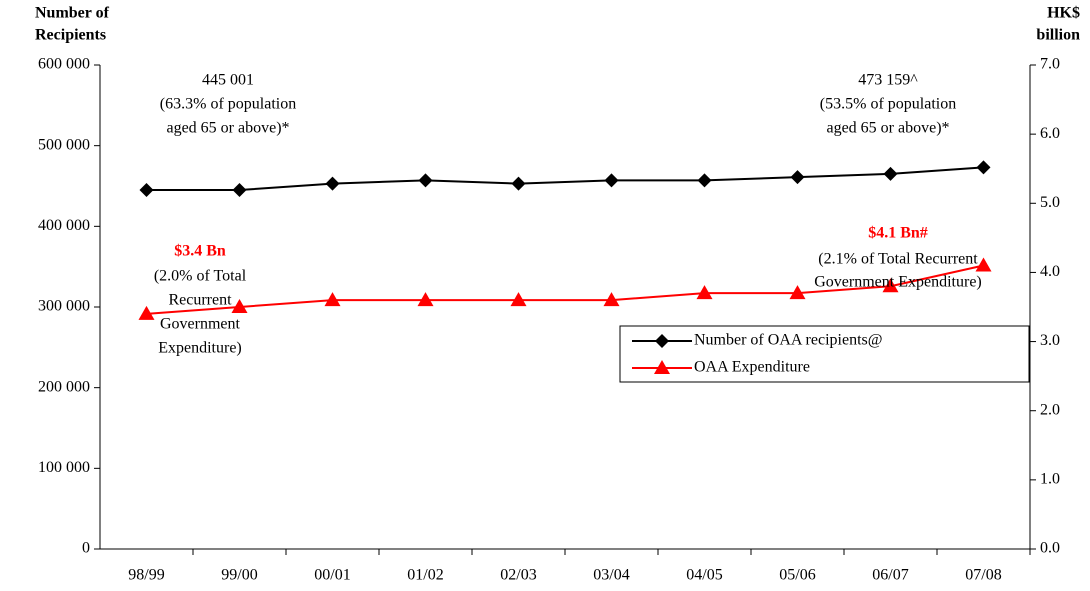 This screenshot has height=591, width=1090. Describe the element at coordinates (1050, 64) in the screenshot. I see `y2-tick-label: 7.0` at that location.